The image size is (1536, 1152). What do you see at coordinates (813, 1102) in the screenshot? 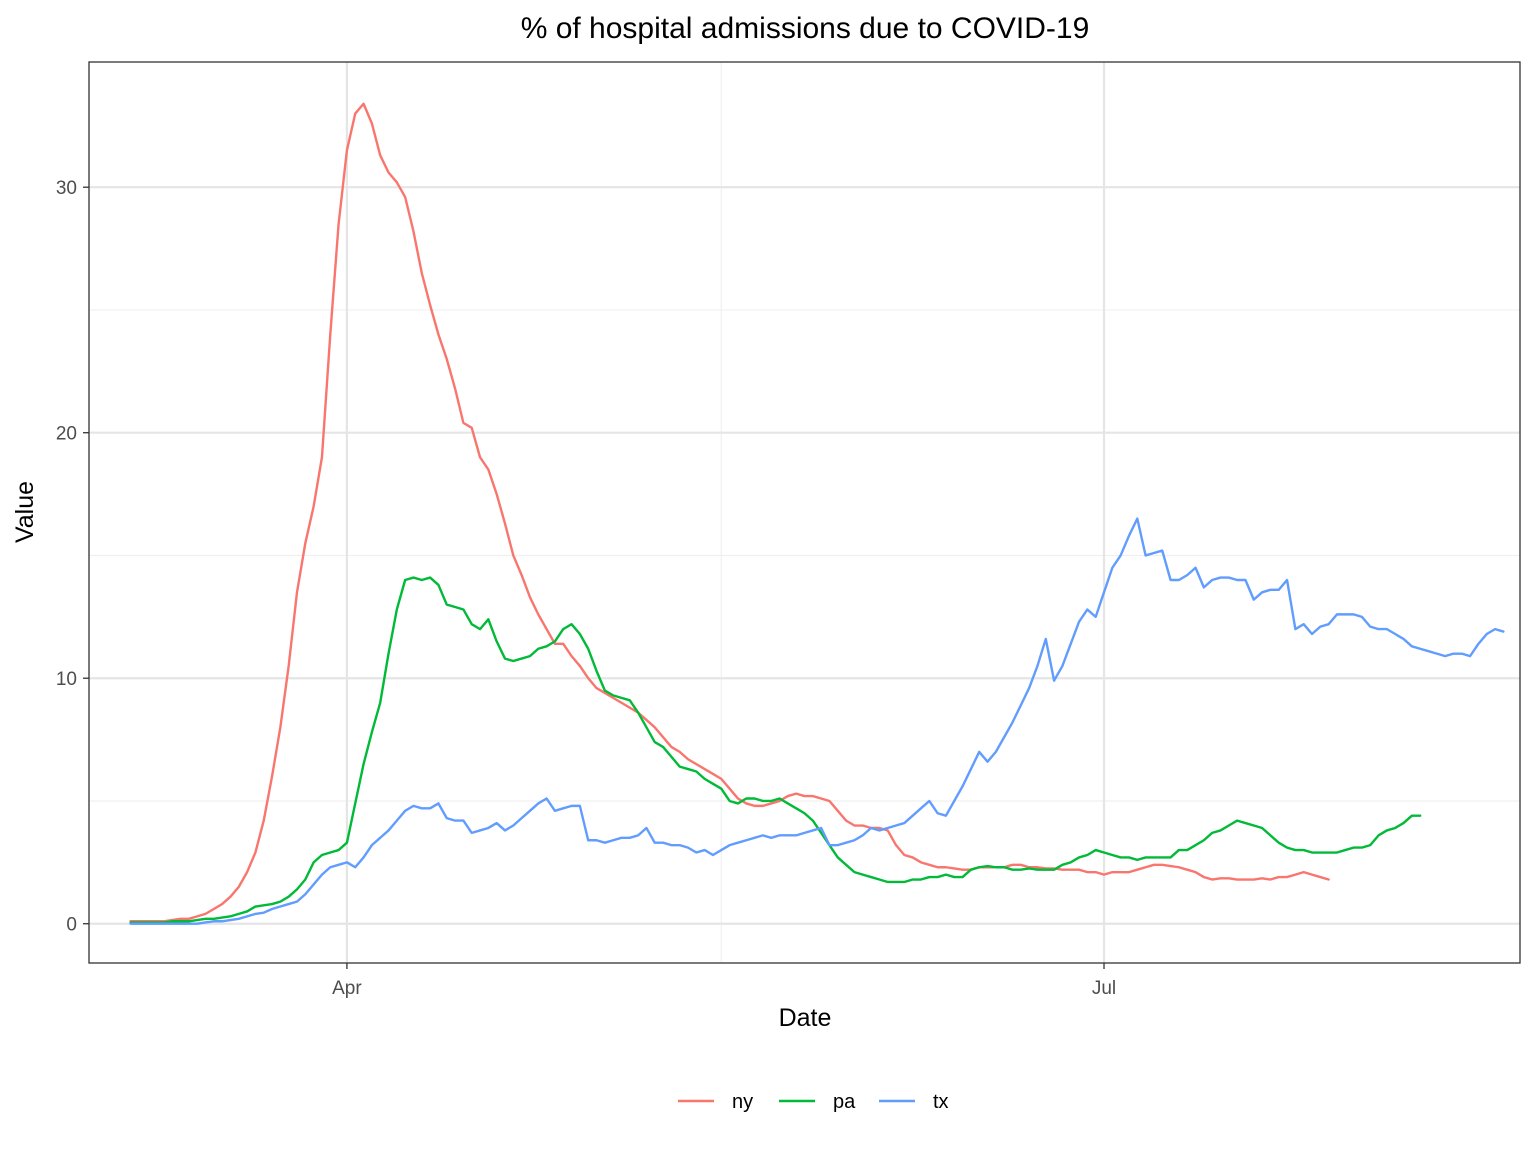
I see `legend: ny pa tx` at bounding box center [813, 1102].